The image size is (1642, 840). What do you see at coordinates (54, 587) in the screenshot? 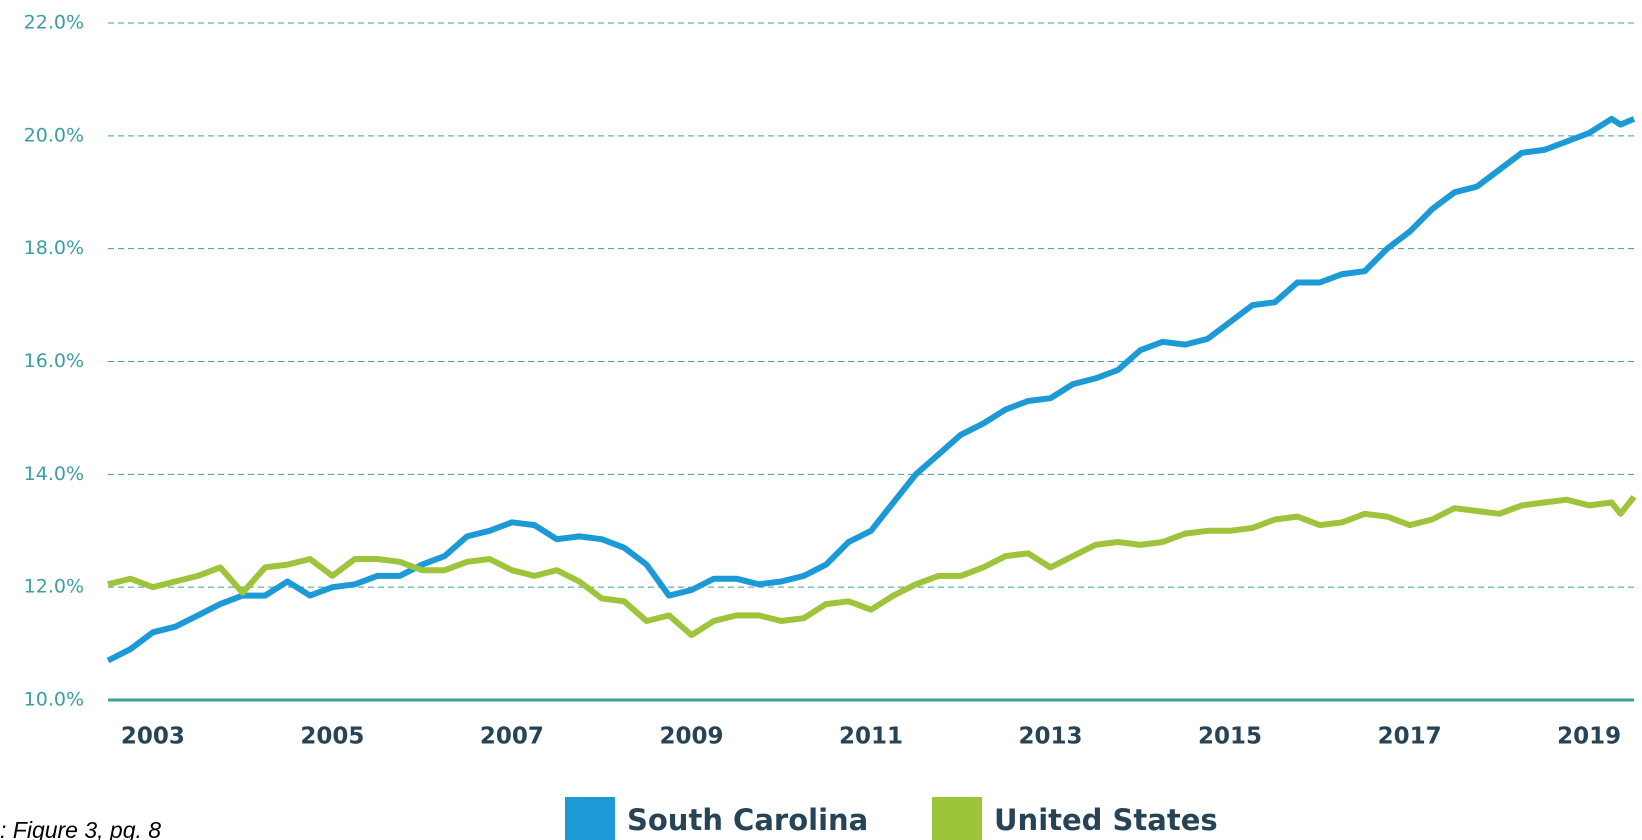
I see `y-tick-label: 12.0%` at bounding box center [54, 587].